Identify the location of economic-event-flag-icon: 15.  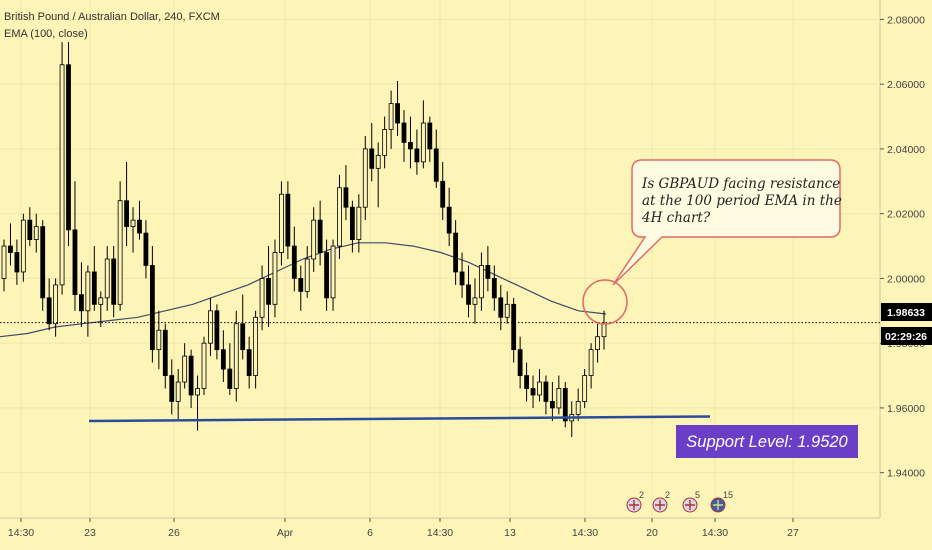
(721, 501).